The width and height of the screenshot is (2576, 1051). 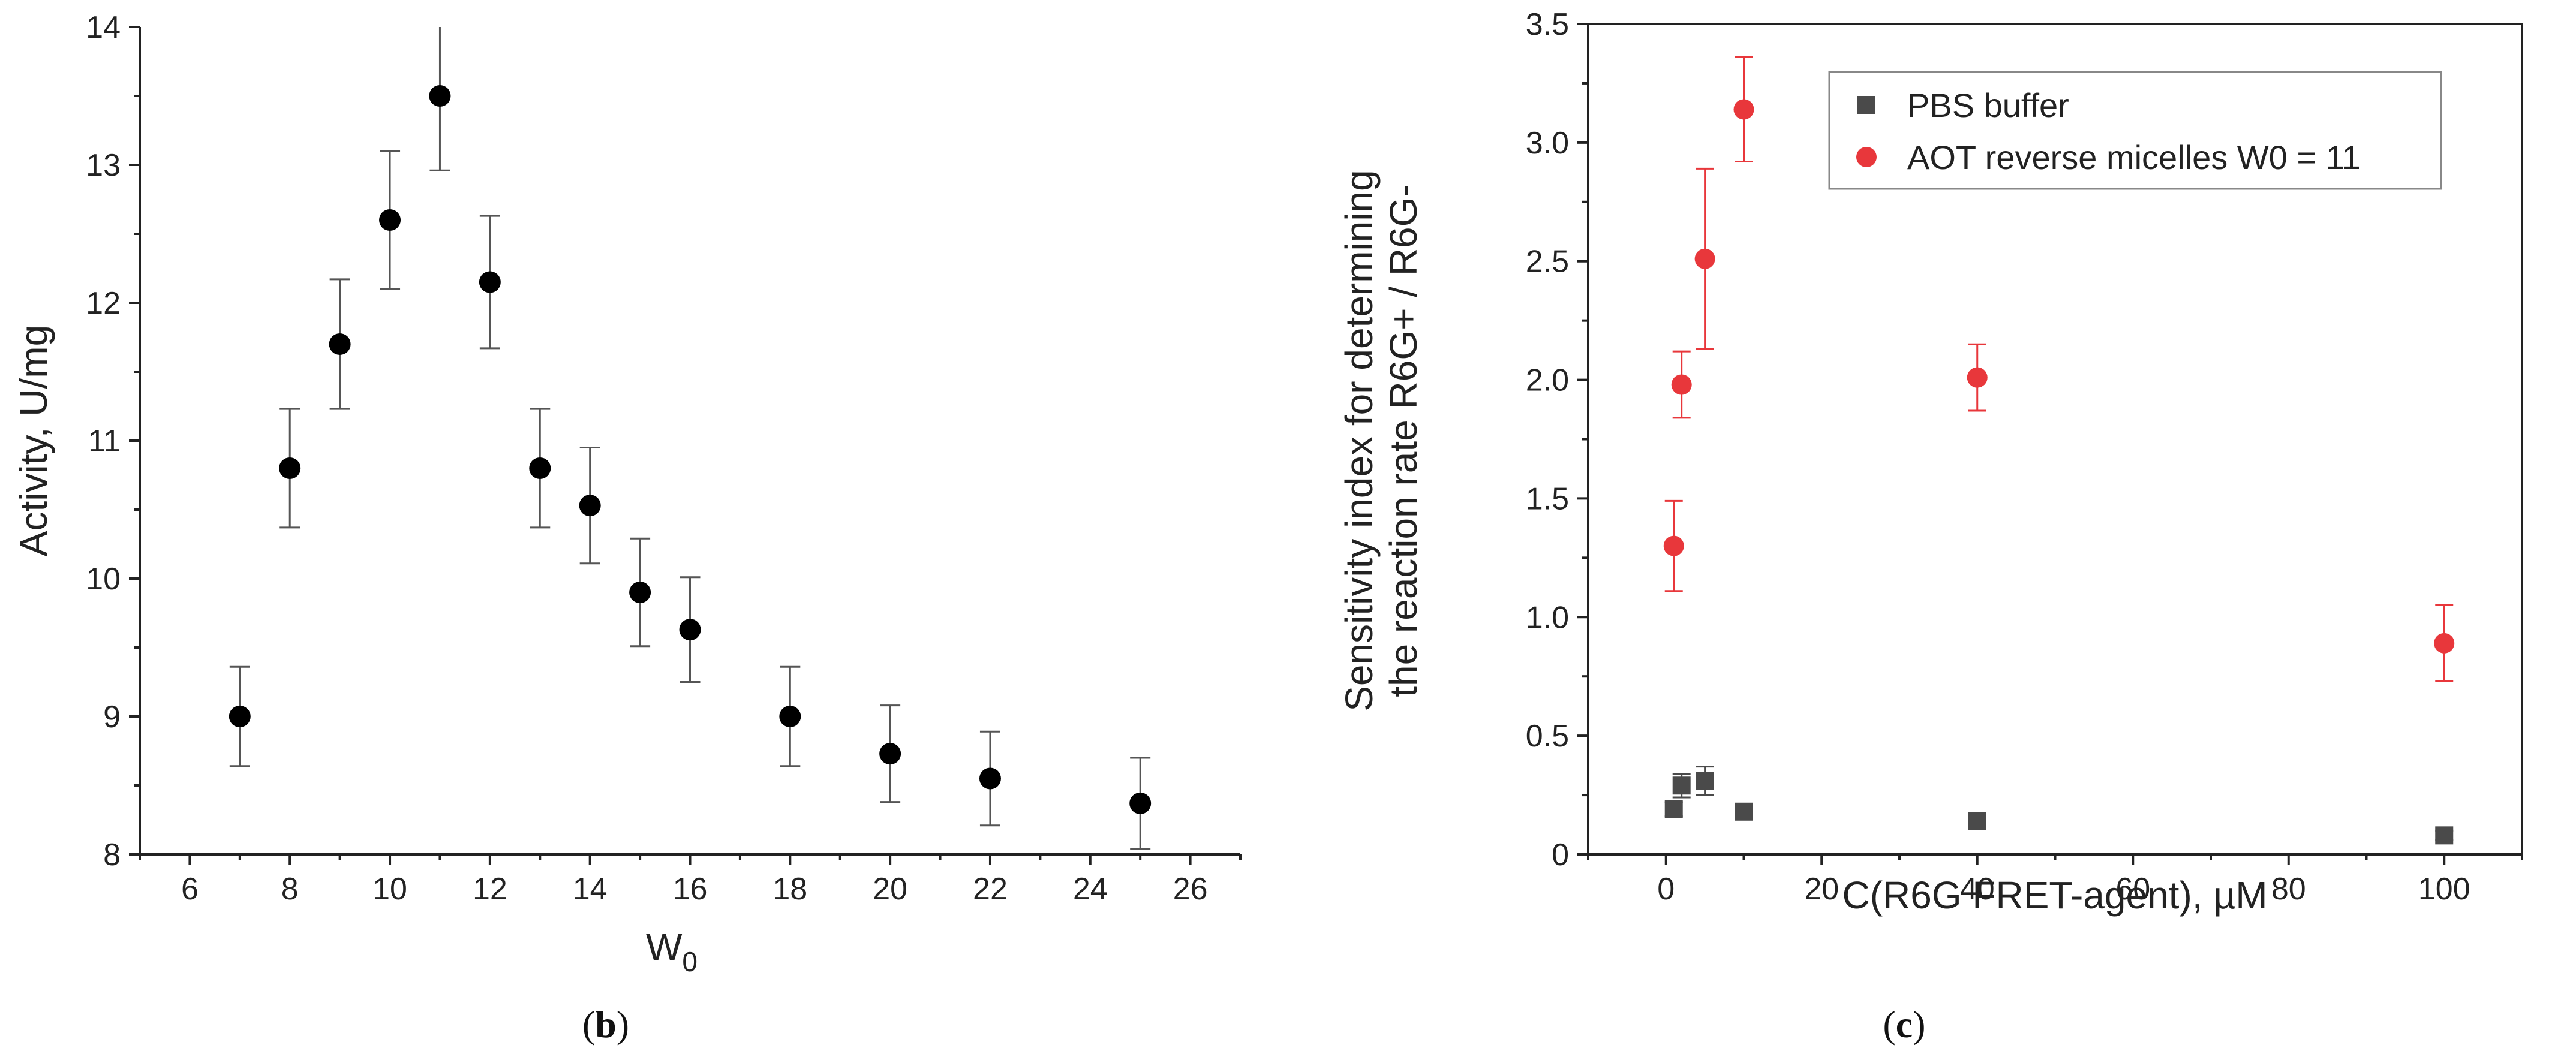 What do you see at coordinates (104, 165) in the screenshot?
I see `b-ytick-label: 13` at bounding box center [104, 165].